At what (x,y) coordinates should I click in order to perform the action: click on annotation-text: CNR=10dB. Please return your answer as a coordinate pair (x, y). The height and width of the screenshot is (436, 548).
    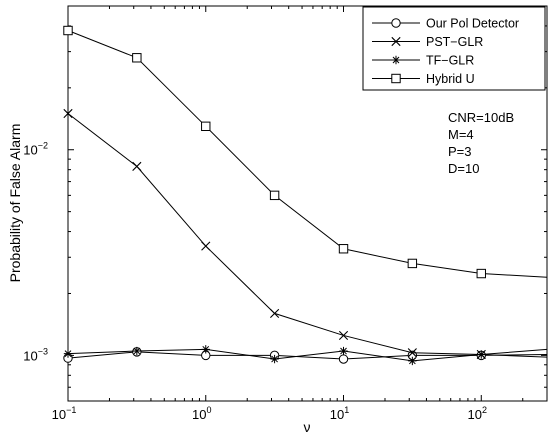
    Looking at the image, I should click on (481, 117).